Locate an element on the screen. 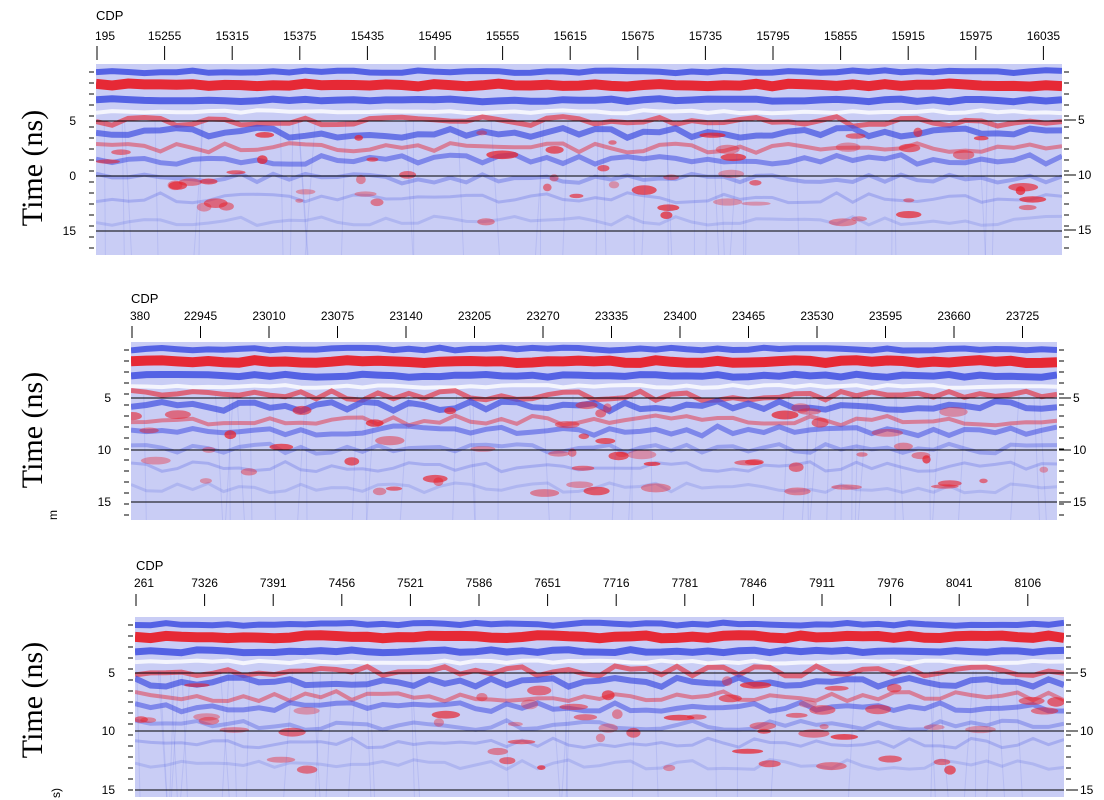  y-left-tick-label: 5 is located at coordinates (72, 121).